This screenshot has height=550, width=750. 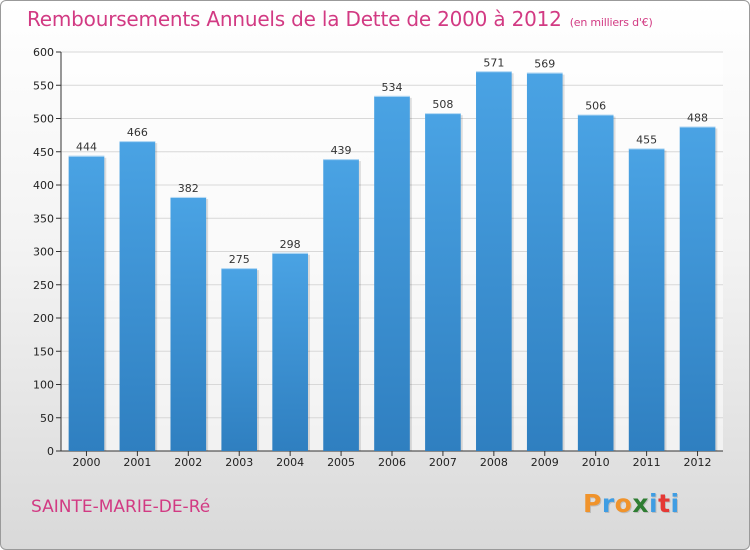 I want to click on x-tick-label: 2002, so click(x=188, y=462).